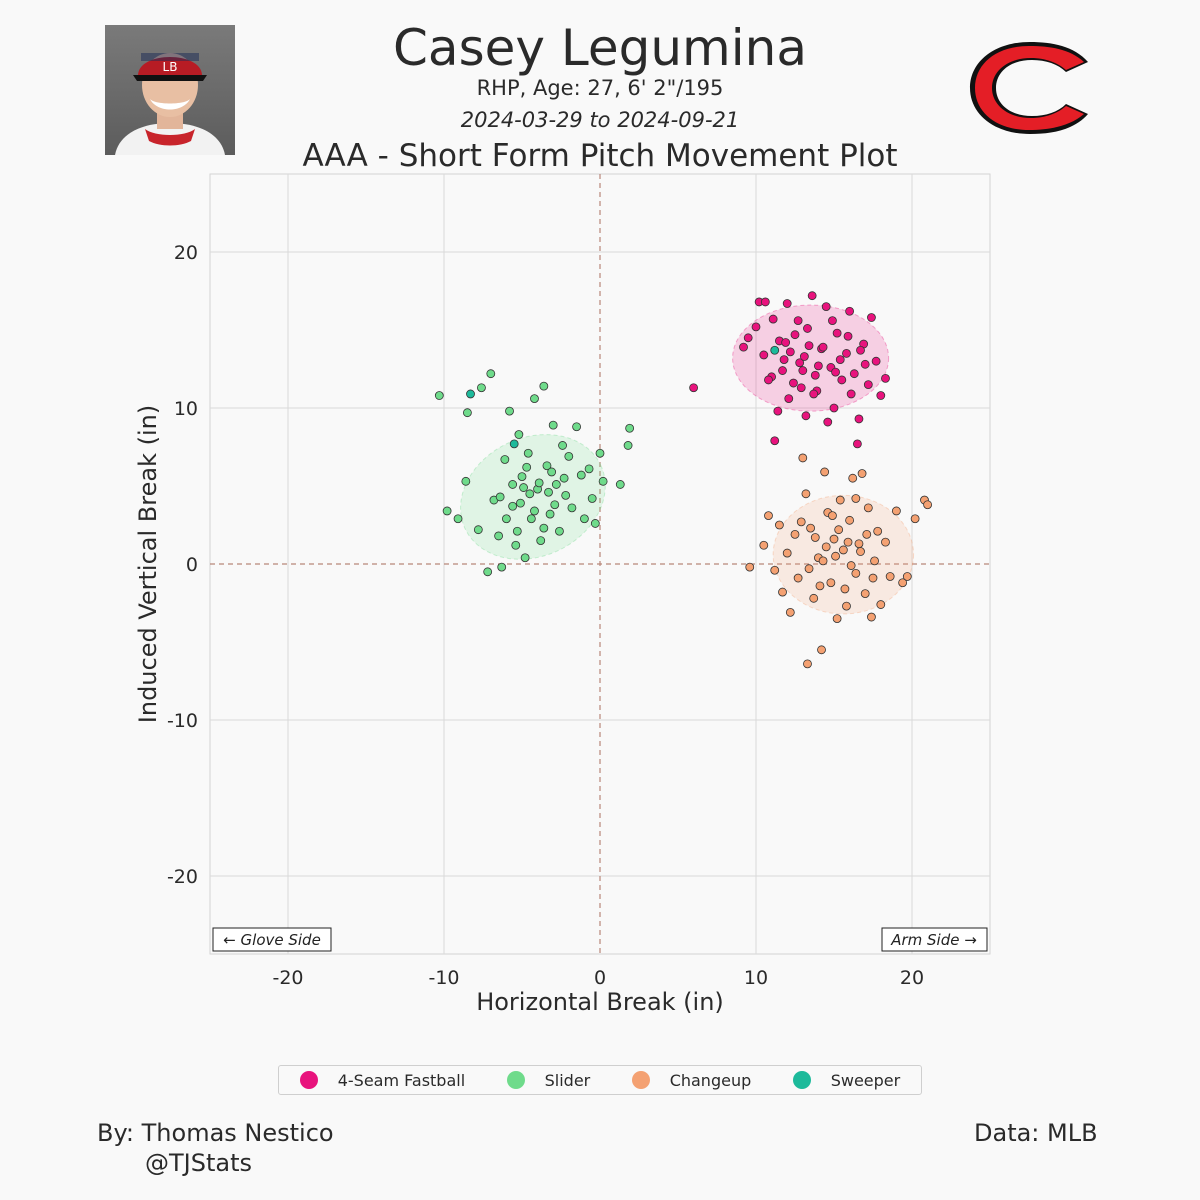 The image size is (1200, 1200). I want to click on pitch-ellipses, so click(687, 459).